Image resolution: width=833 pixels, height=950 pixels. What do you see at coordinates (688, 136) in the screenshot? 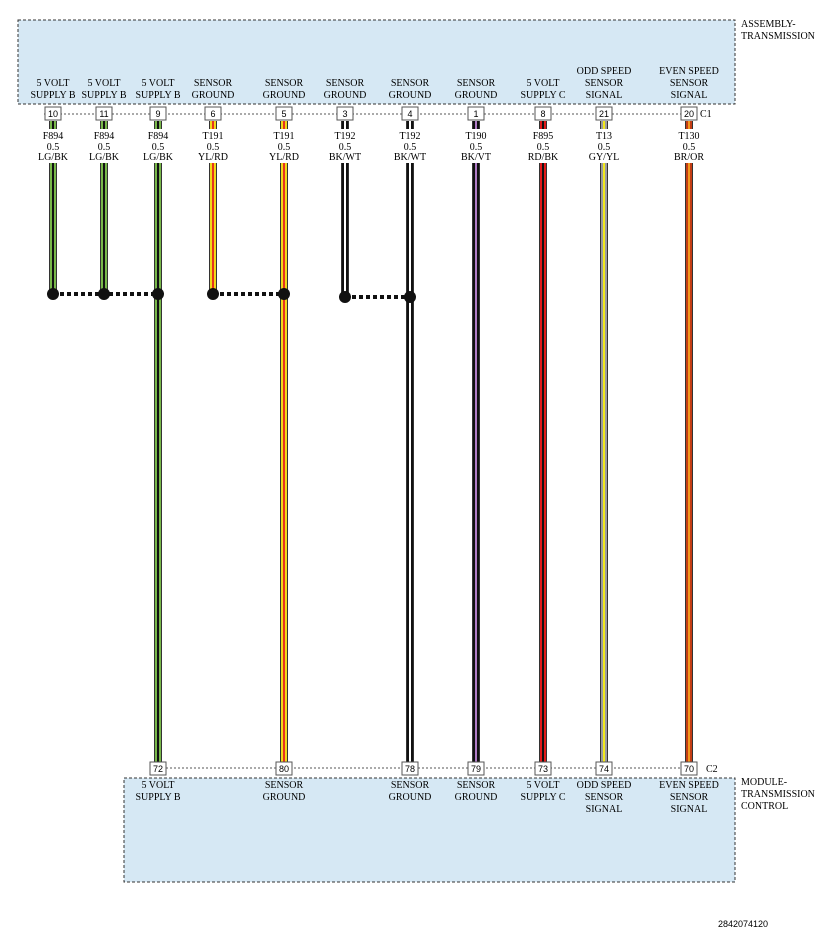
I see `circuit-id: T130` at bounding box center [688, 136].